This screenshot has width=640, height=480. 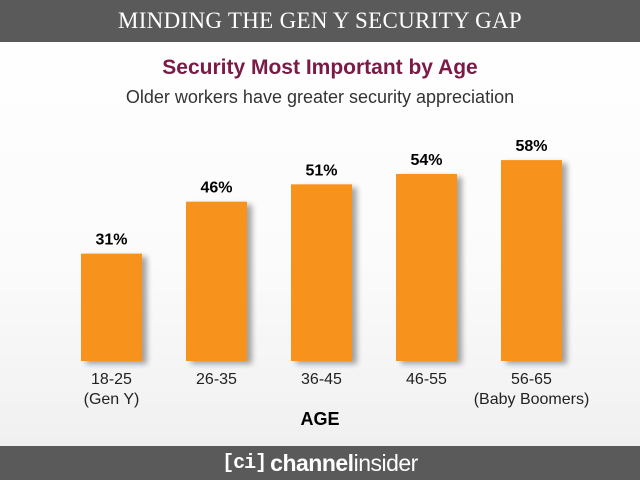 I want to click on category-tick-label: 56-65, so click(x=531, y=379).